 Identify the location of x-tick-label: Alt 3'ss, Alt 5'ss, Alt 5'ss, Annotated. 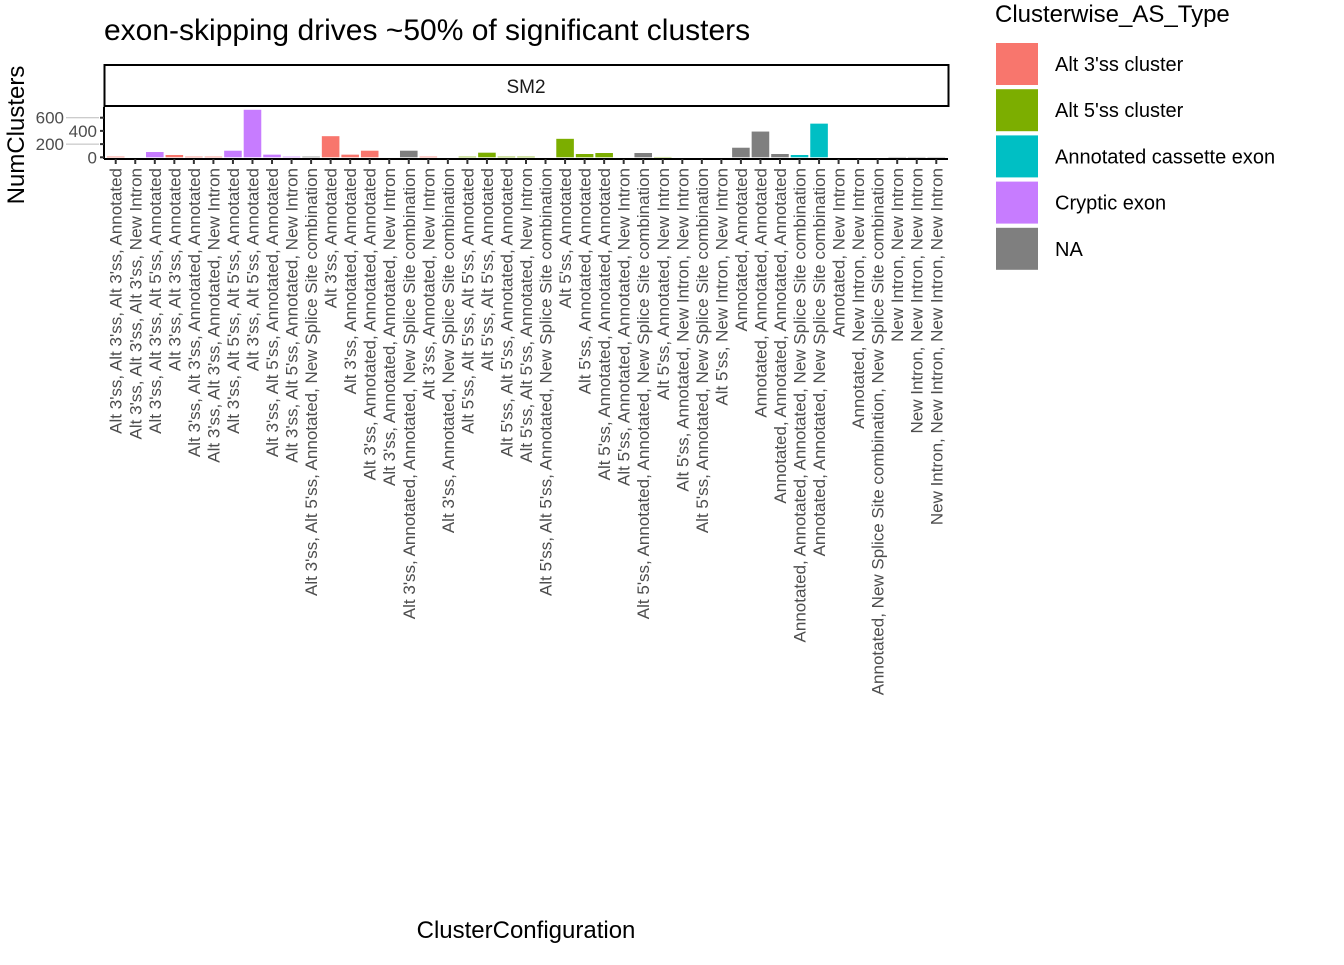
(233, 301).